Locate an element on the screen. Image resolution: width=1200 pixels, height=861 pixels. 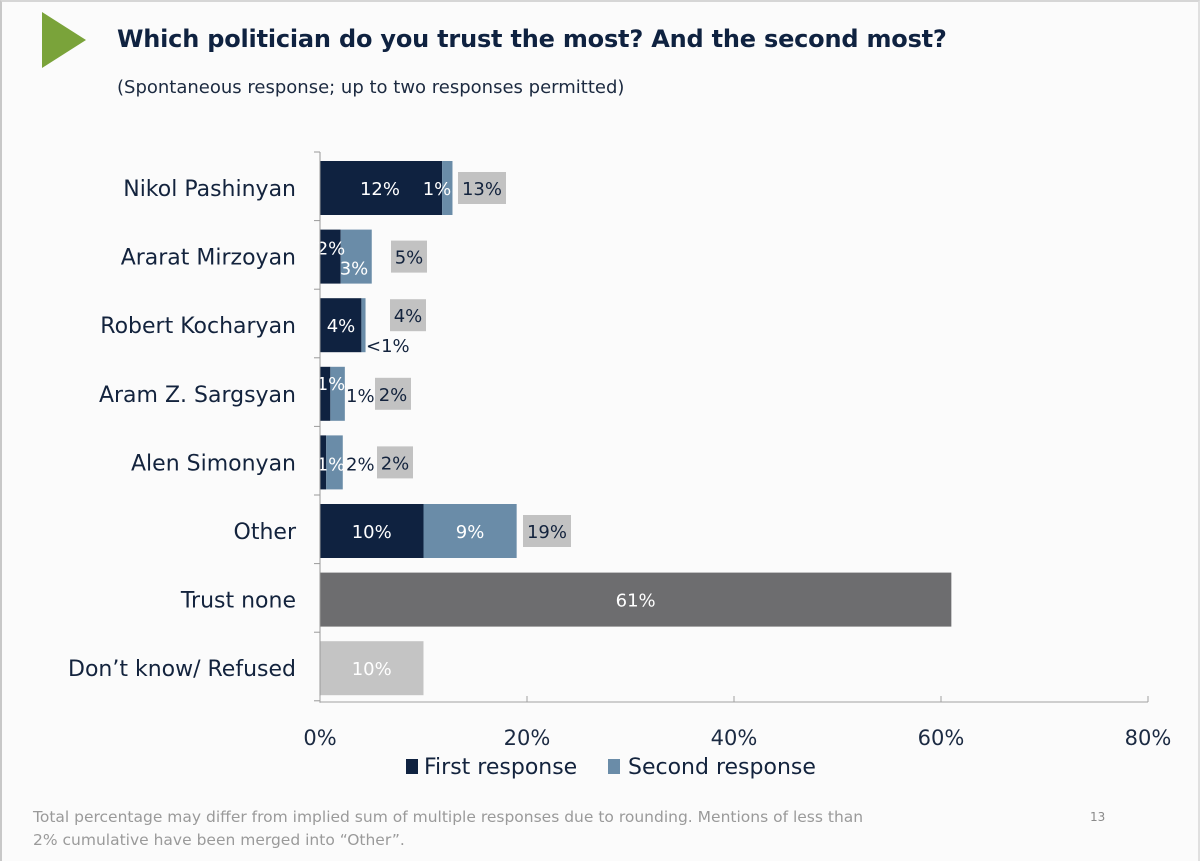
category-label: Robert Kocharyan is located at coordinates (198, 326).